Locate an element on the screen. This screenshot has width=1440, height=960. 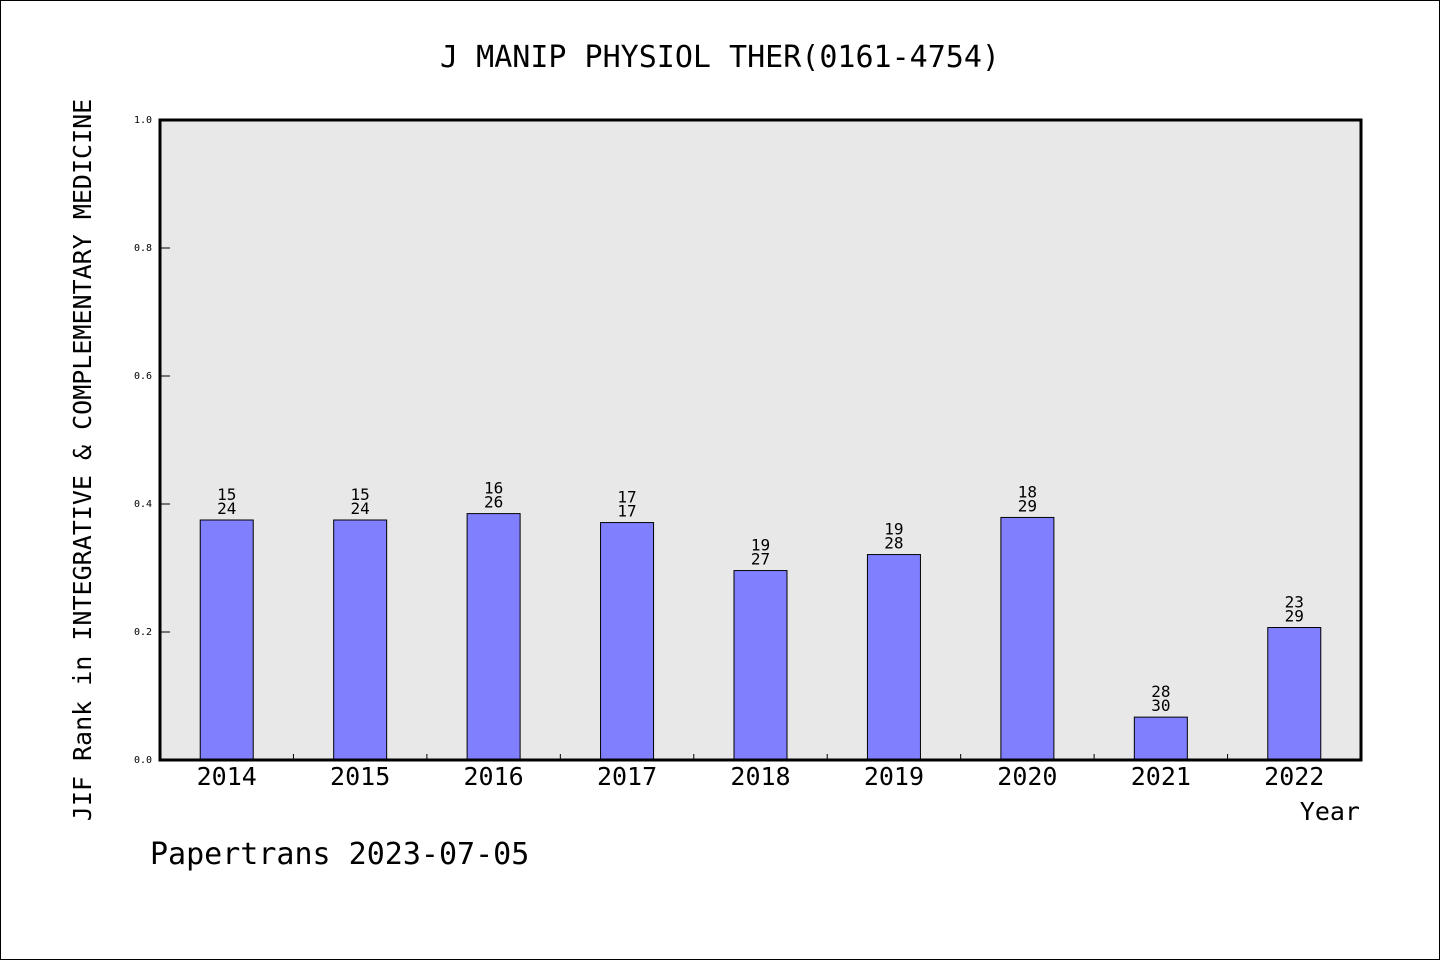
bar-2019 is located at coordinates (893, 657).